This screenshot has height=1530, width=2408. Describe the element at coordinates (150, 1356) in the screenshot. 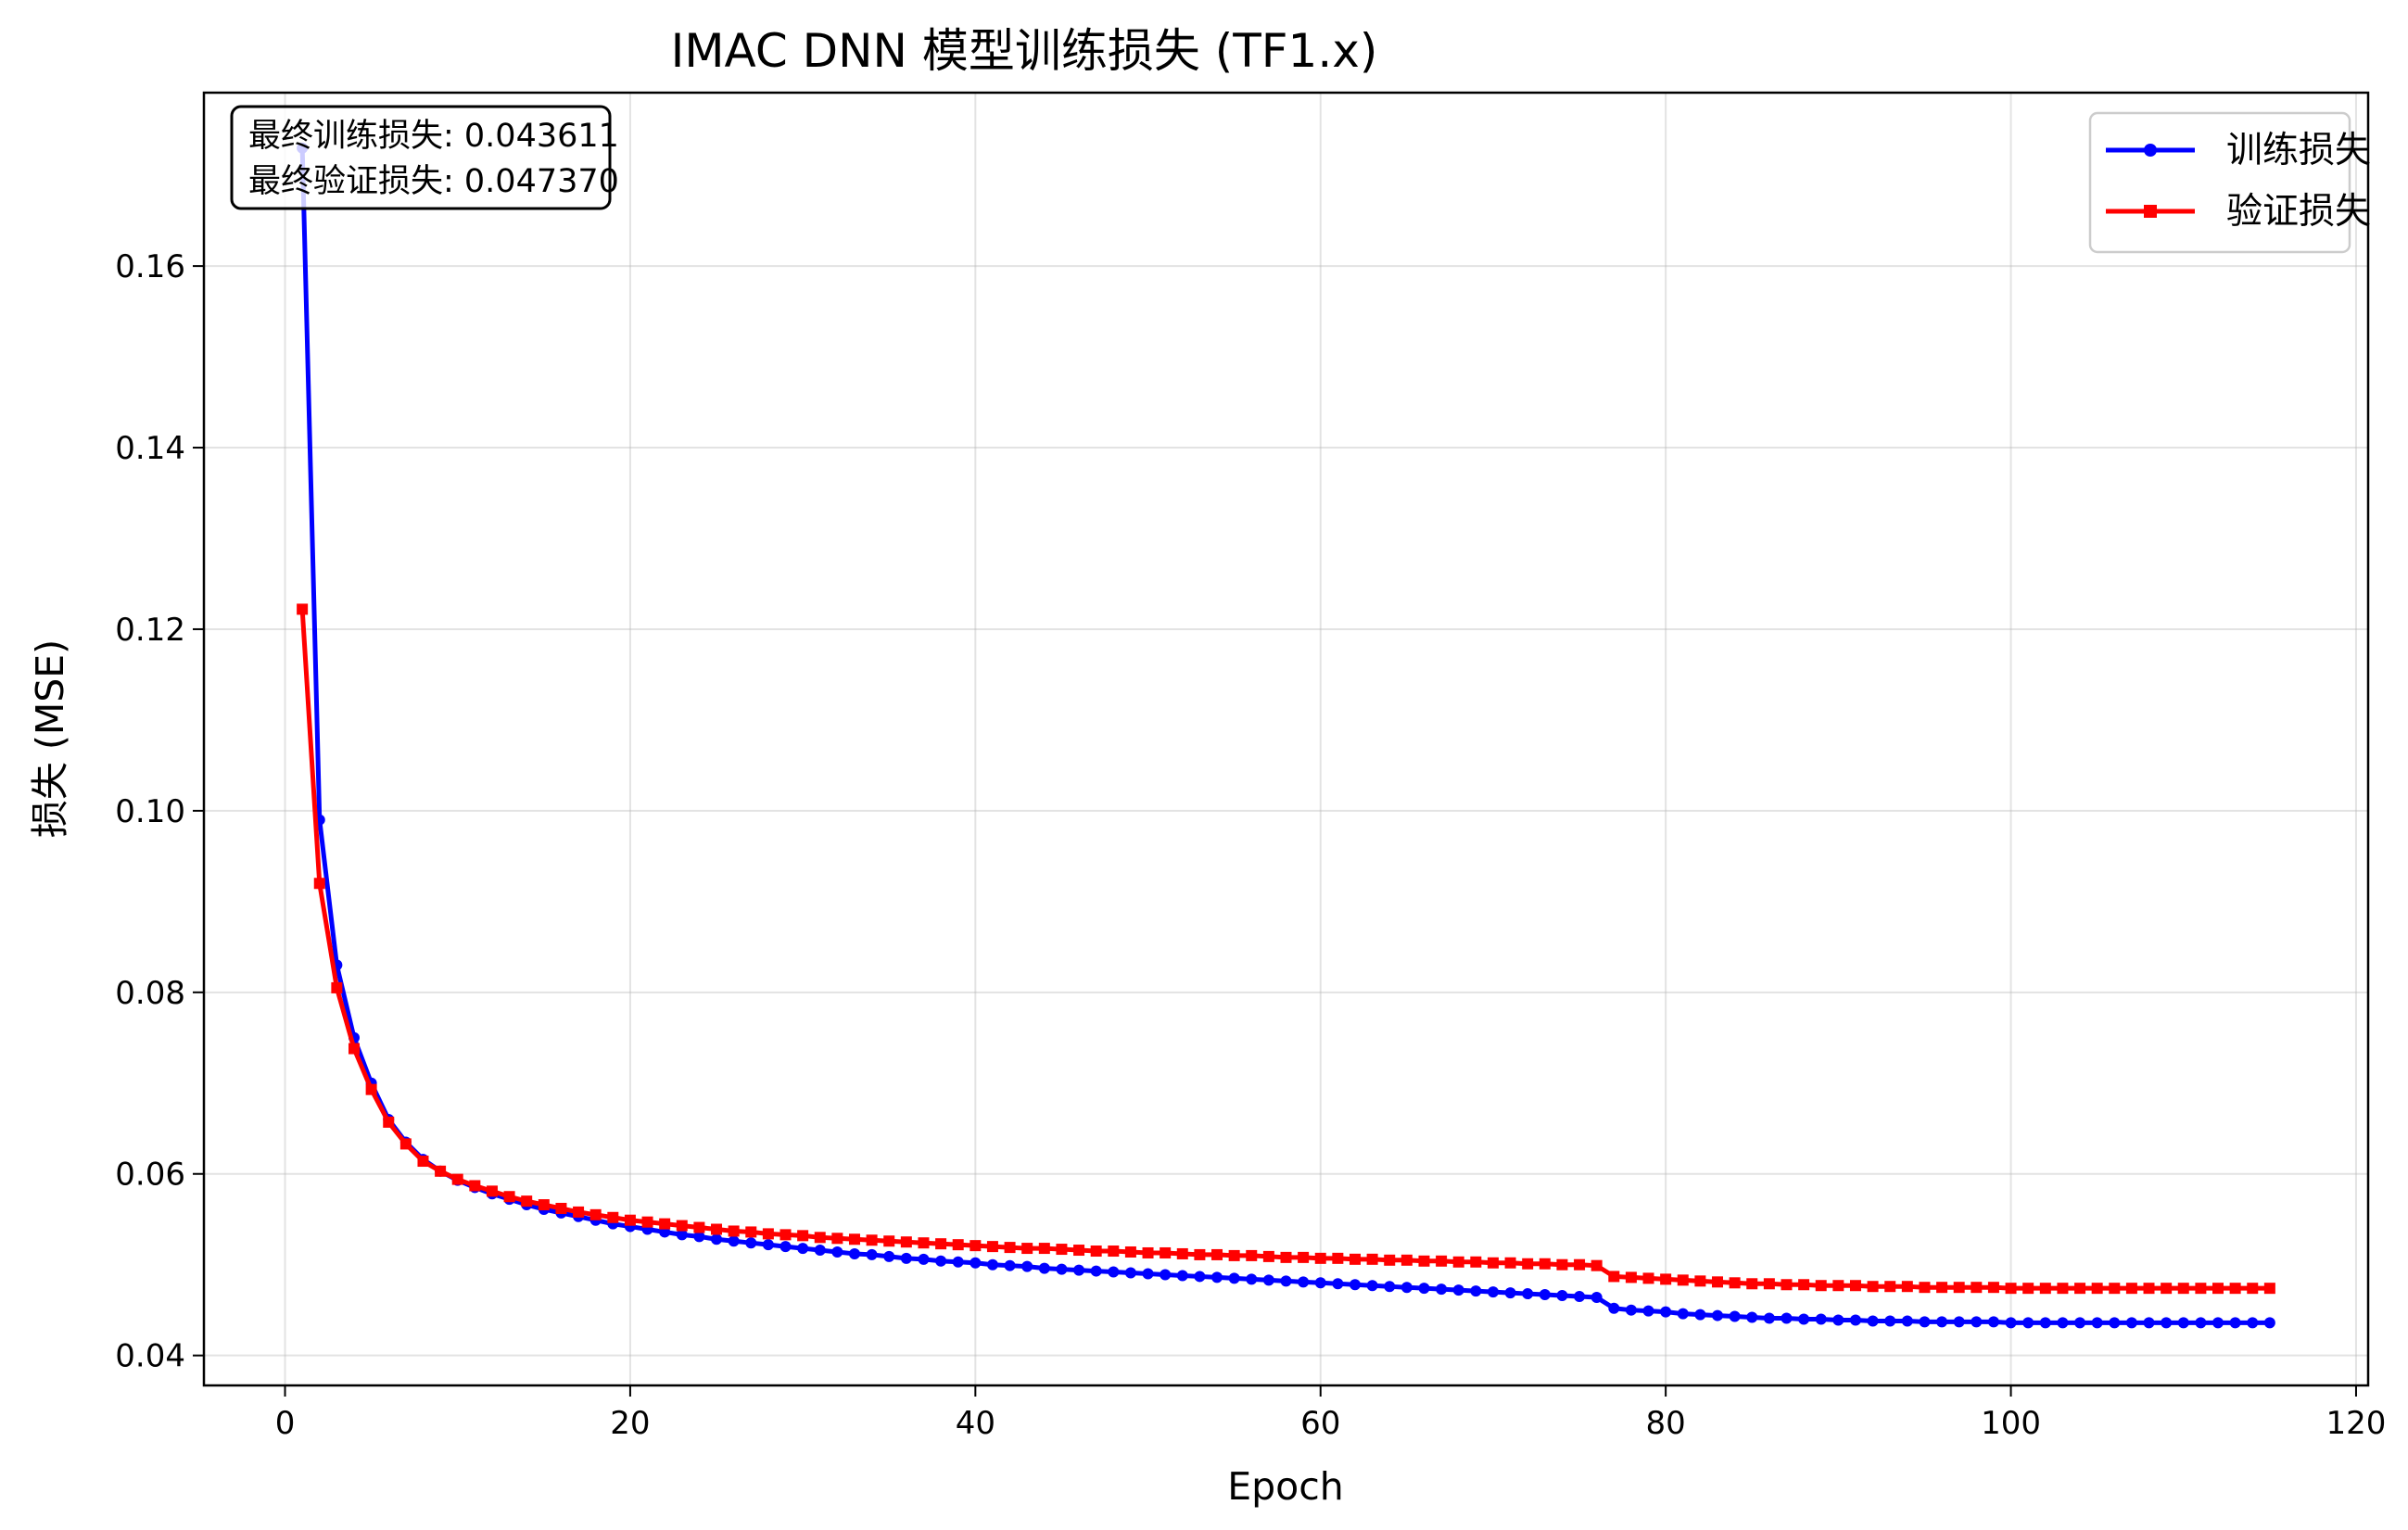

I see `y-tick-label: 0.04` at that location.